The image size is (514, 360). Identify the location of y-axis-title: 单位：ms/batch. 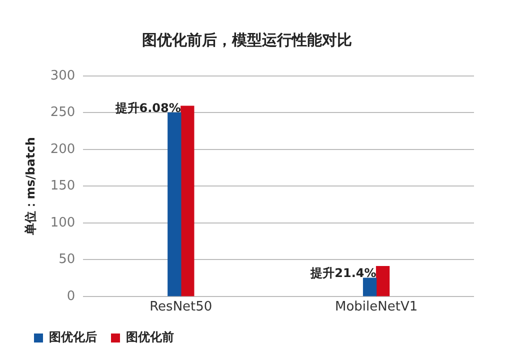
(30, 186).